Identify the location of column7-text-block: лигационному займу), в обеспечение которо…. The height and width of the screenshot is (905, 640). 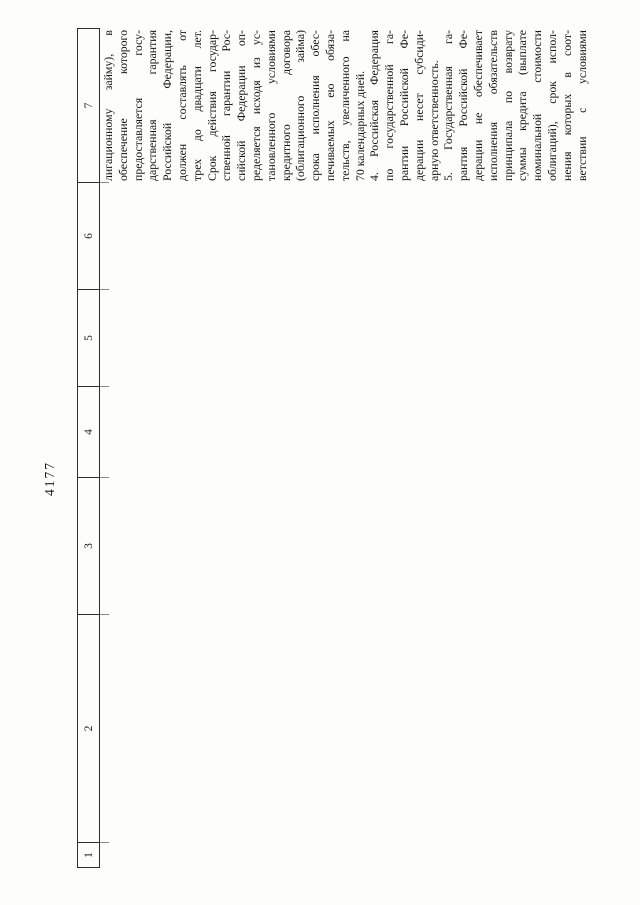
(345, 105).